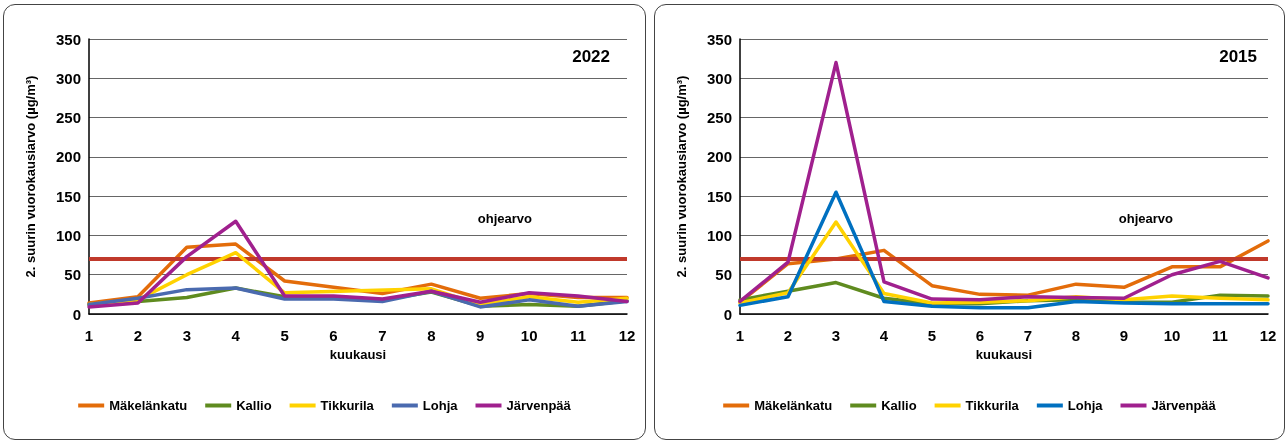 The image size is (1288, 445). I want to click on text: 2015, so click(1238, 56).